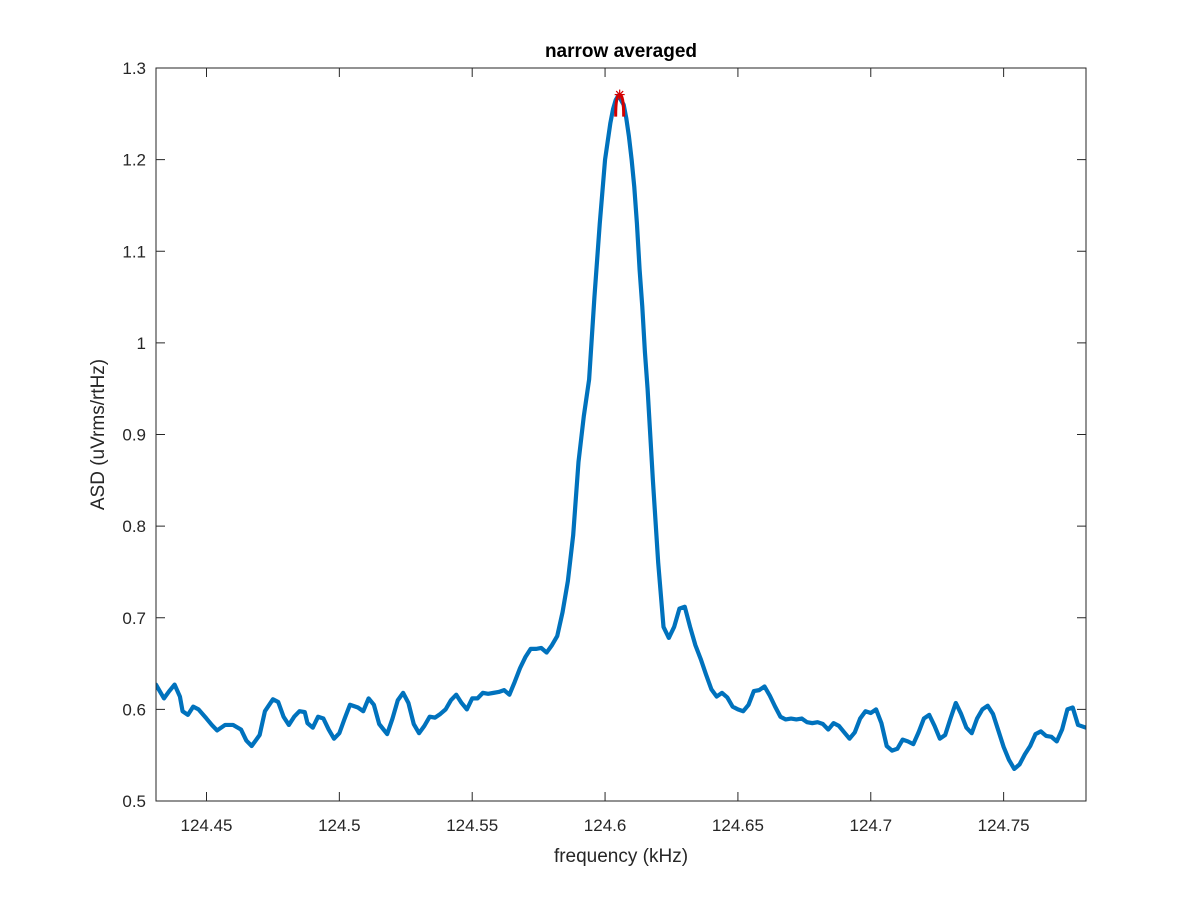 The height and width of the screenshot is (900, 1200). Describe the element at coordinates (134, 618) in the screenshot. I see `y-tick-label: 0.7` at that location.